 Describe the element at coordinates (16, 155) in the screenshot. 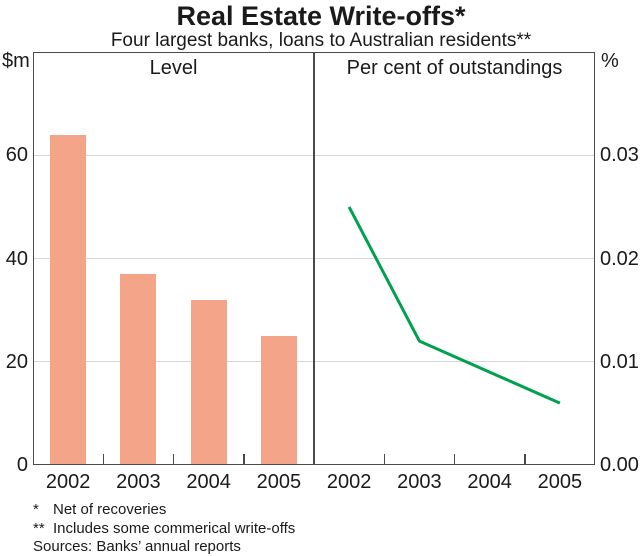

I see `y-tick-label-left: 60` at that location.